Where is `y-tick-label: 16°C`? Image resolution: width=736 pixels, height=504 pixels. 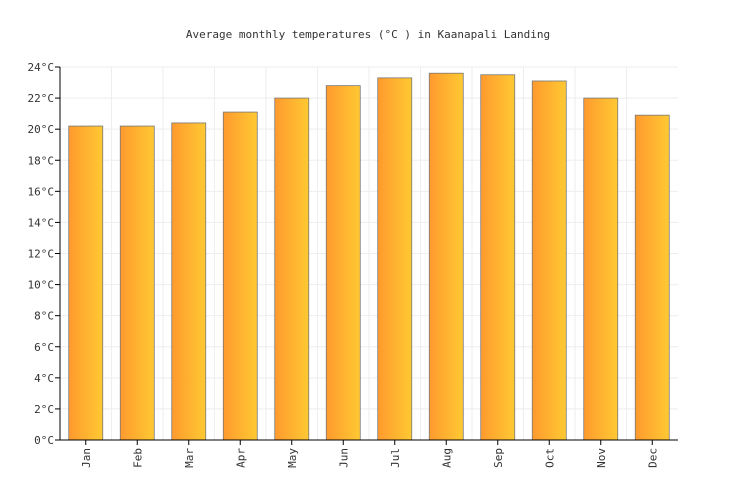
y-tick-label: 16°C is located at coordinates (41, 191).